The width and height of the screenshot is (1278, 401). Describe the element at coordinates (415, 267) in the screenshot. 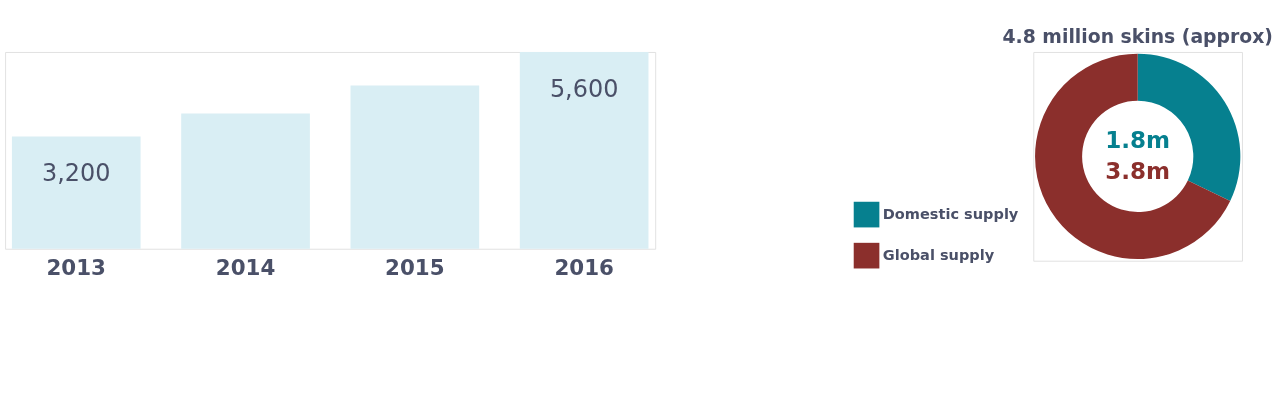

I see `x-tick-label: 2015` at that location.